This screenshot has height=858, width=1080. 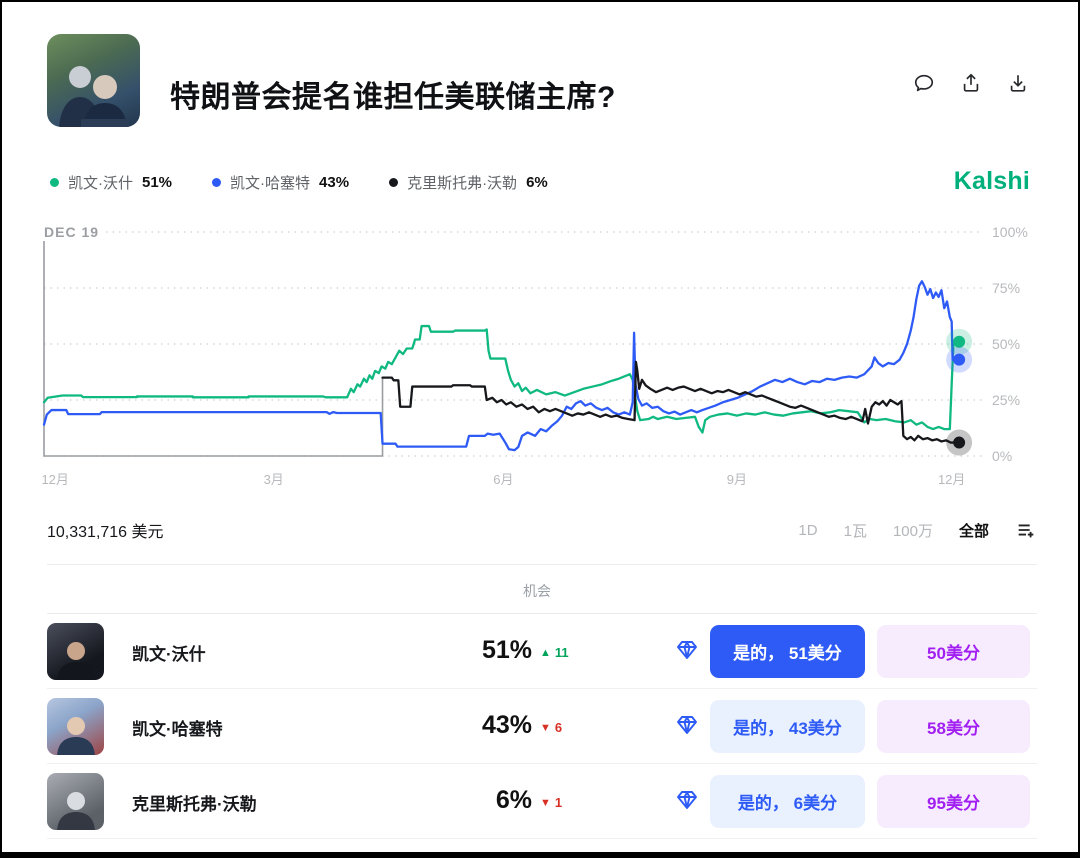 What do you see at coordinates (274, 479) in the screenshot?
I see `svg-text: 3月` at bounding box center [274, 479].